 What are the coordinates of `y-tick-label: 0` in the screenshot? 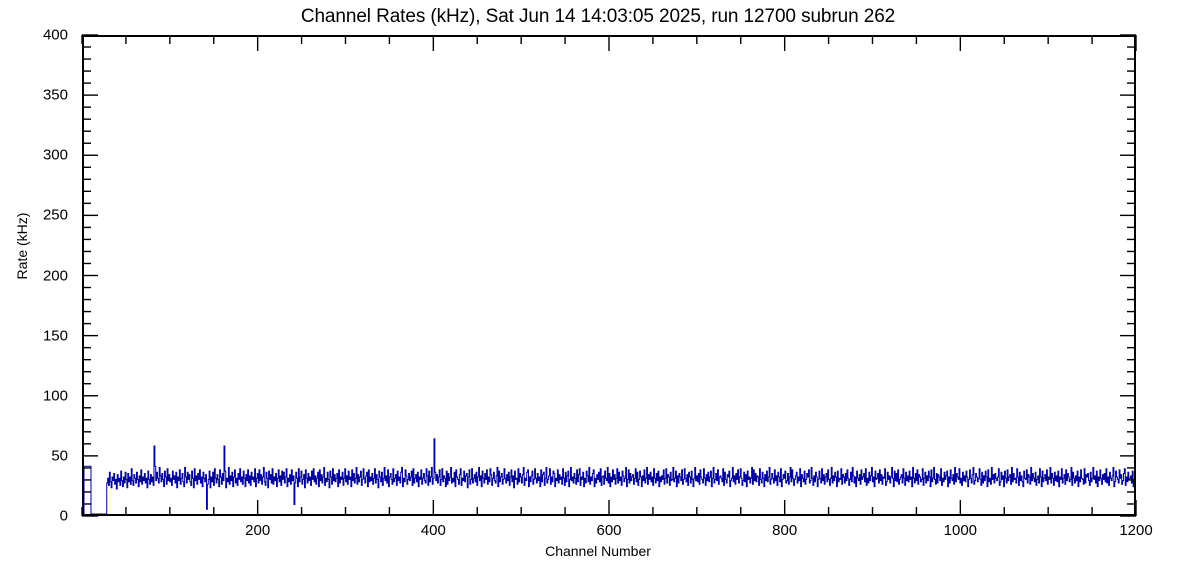 It's located at (63, 516).